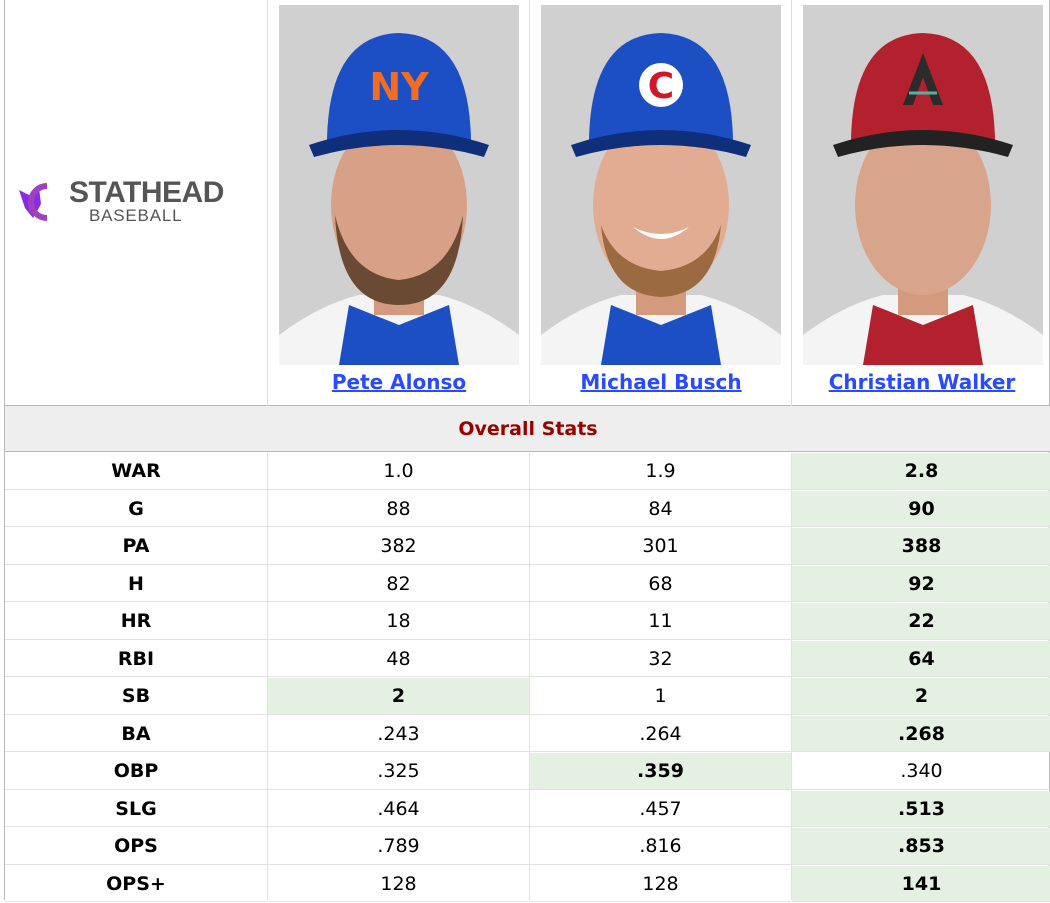  Describe the element at coordinates (136, 846) in the screenshot. I see `stat-label: OPS` at that location.